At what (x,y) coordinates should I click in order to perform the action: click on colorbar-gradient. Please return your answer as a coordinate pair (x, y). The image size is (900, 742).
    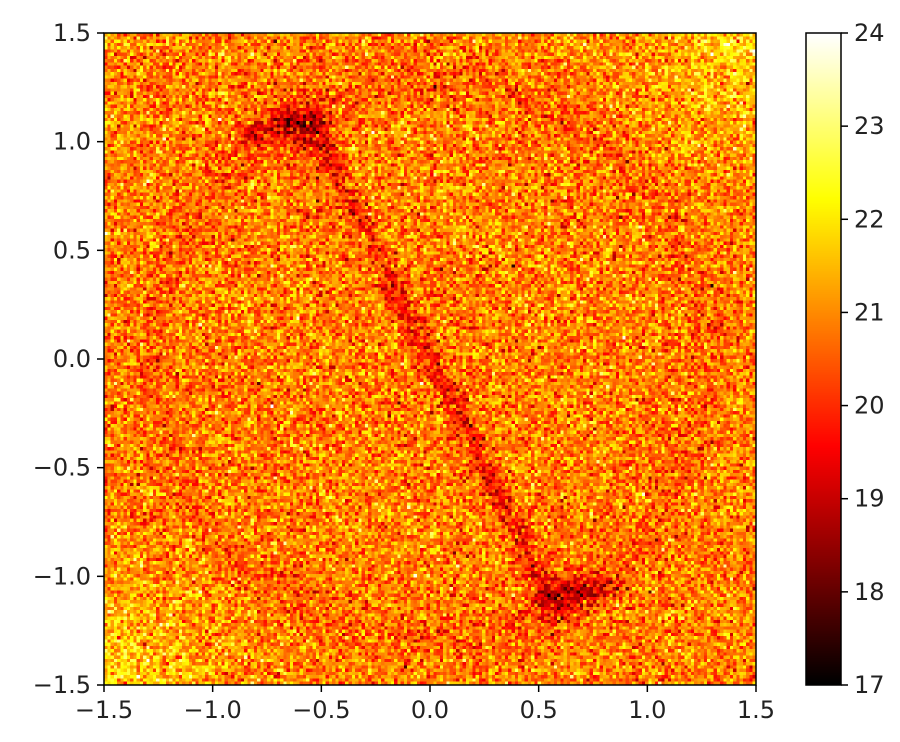
    Looking at the image, I should click on (823, 359).